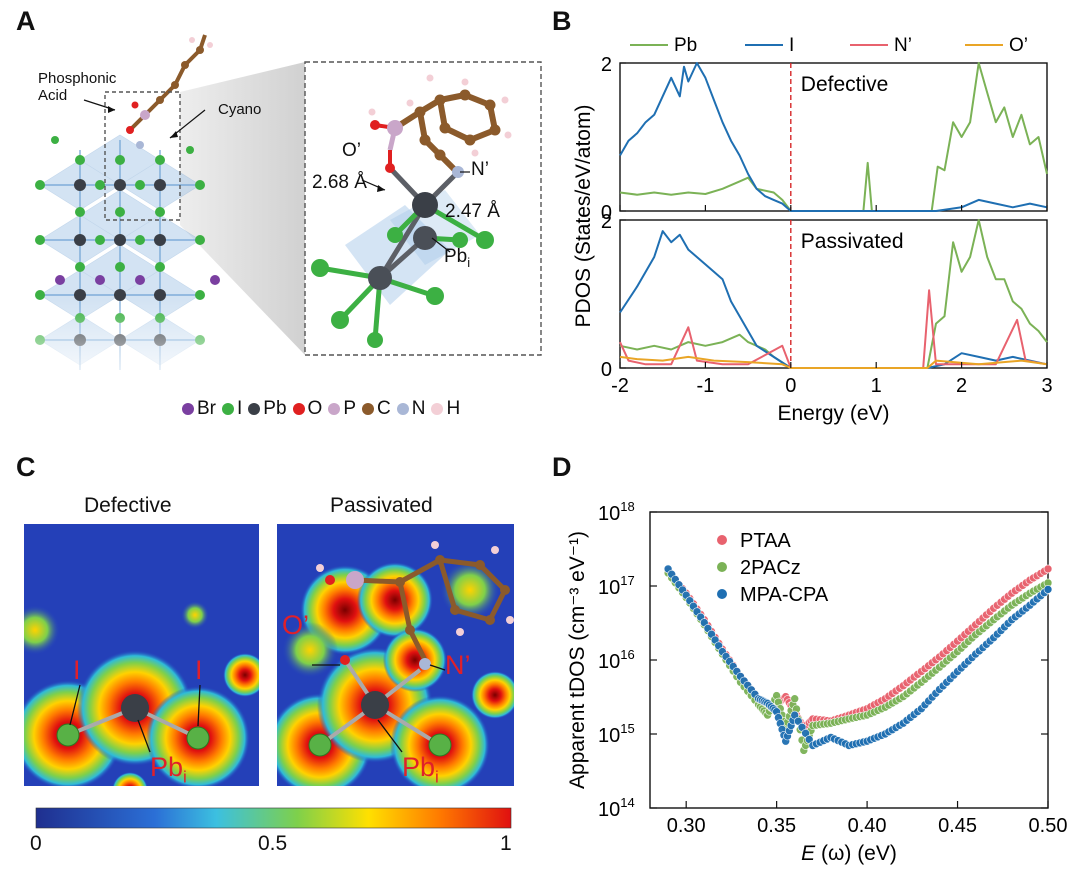 This screenshot has width=1080, height=876. I want to click on x-tick-label: 1, so click(876, 386).